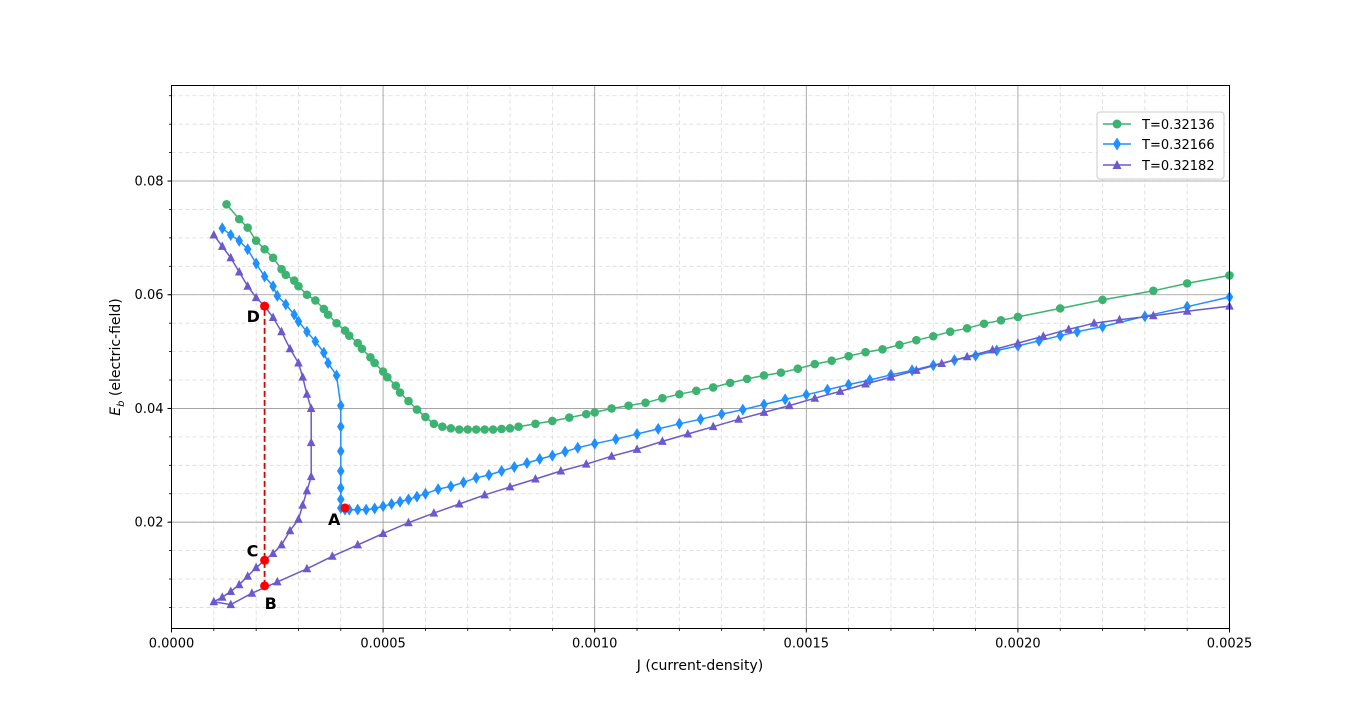  Describe the element at coordinates (271, 603) in the screenshot. I see `point-label-b: B` at that location.